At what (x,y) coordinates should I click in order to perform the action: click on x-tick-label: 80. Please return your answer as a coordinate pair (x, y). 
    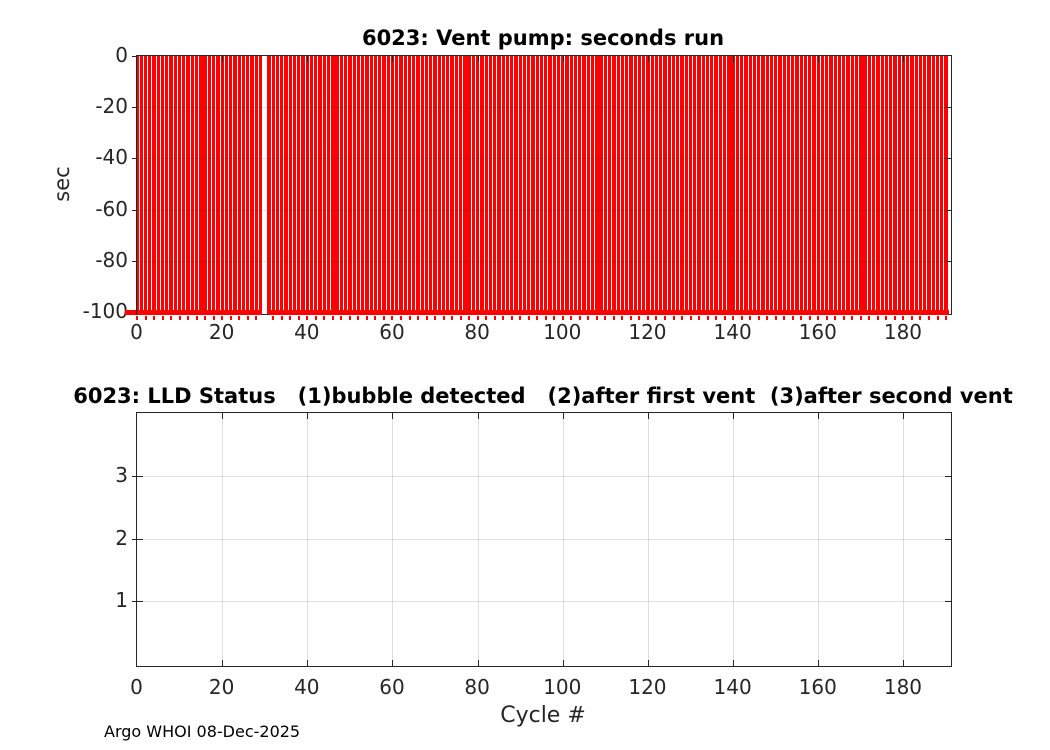
    Looking at the image, I should click on (477, 332).